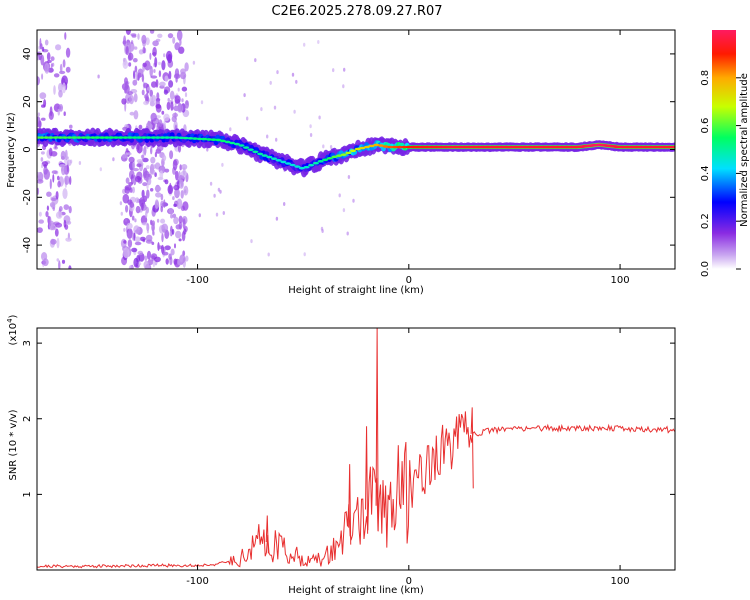 This screenshot has height=600, width=750. Describe the element at coordinates (13, 334) in the screenshot. I see `snr-multiplier-prefix: (x10` at that location.